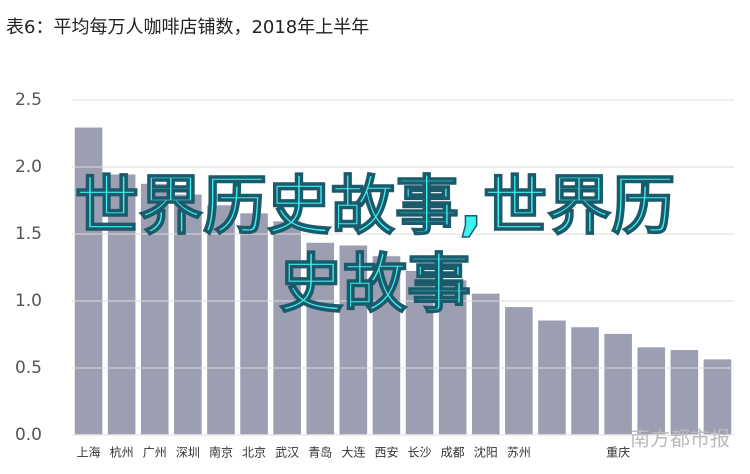 This screenshot has height=474, width=750. I want to click on chart-title: 表6：平均每万人咖啡店铺数，2018年上半年, so click(187, 27).